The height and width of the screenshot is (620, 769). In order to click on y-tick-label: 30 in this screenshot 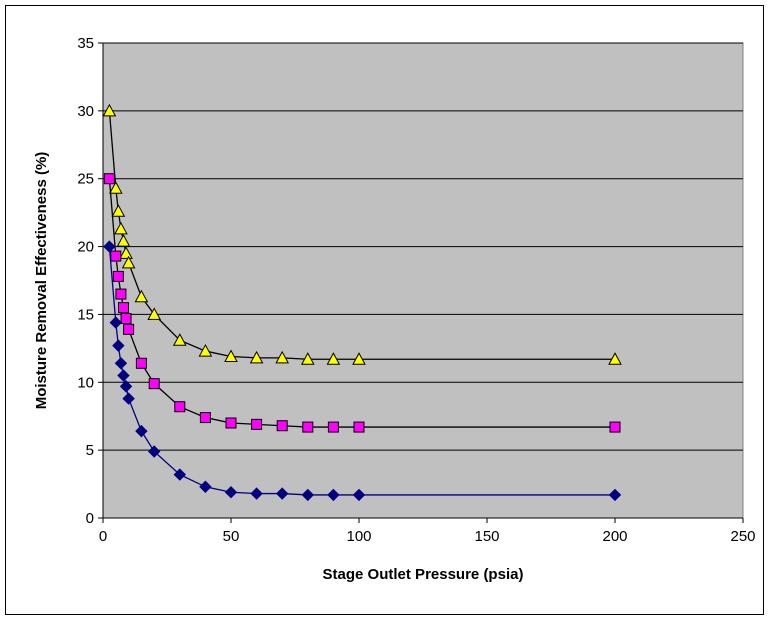, I will do `click(85, 111)`.